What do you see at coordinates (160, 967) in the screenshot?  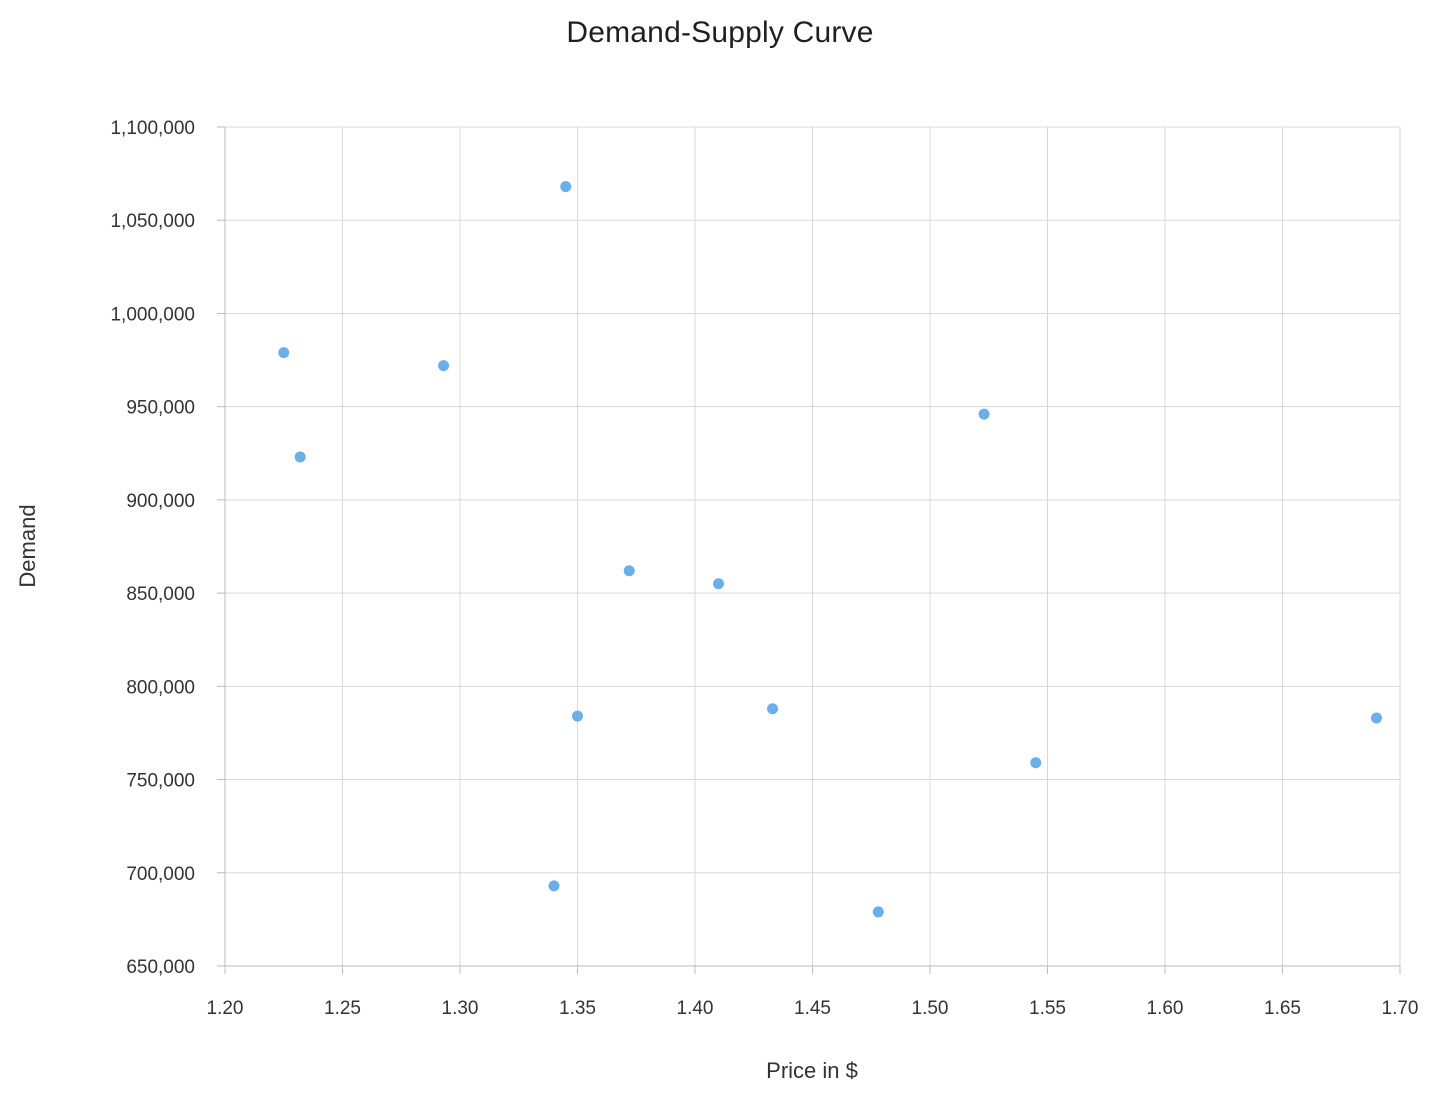 I see `y-tick-label: 650,000` at bounding box center [160, 967].